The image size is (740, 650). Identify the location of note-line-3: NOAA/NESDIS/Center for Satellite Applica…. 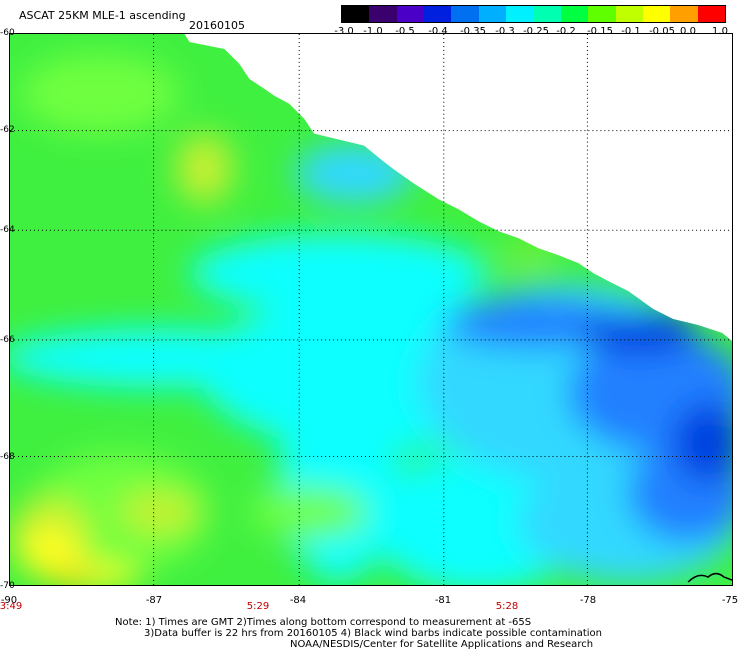
(442, 644).